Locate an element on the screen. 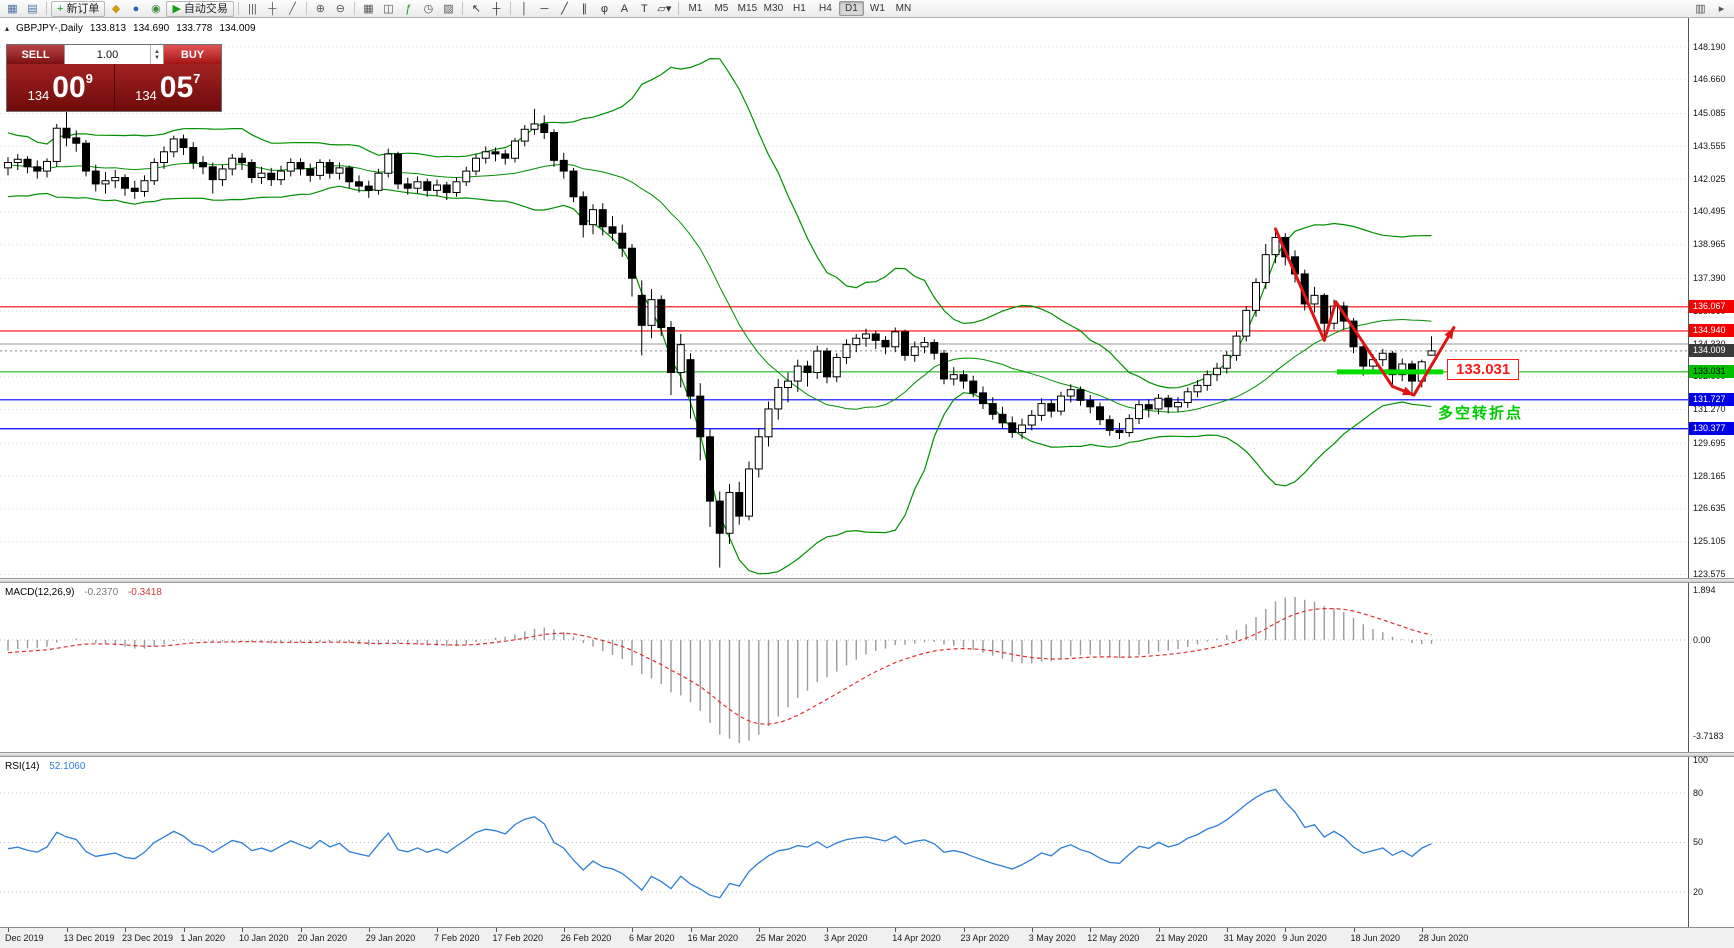  time-label: 7 Feb 2020 is located at coordinates (457, 938).